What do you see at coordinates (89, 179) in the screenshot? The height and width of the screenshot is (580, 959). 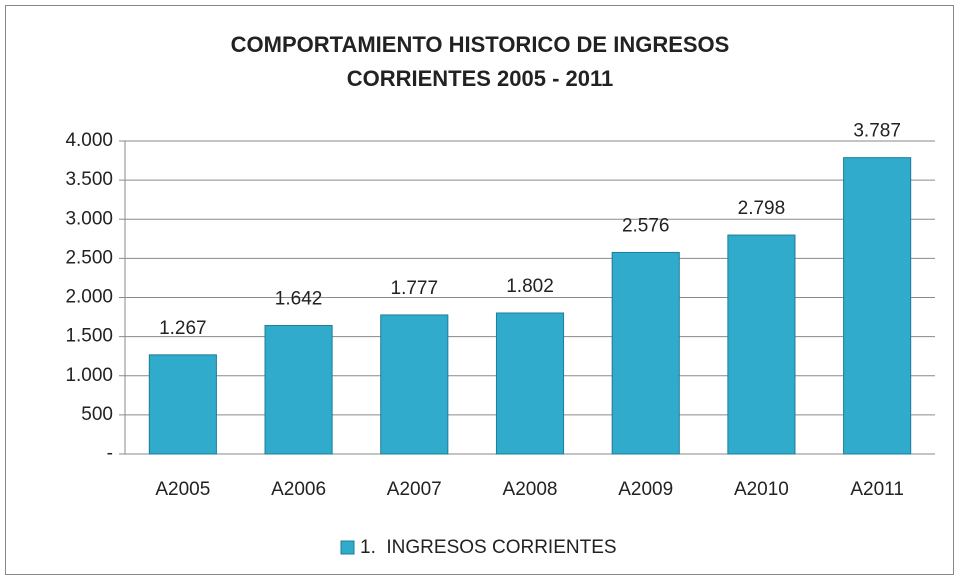 I see `y-tick-label: 3.500` at bounding box center [89, 179].